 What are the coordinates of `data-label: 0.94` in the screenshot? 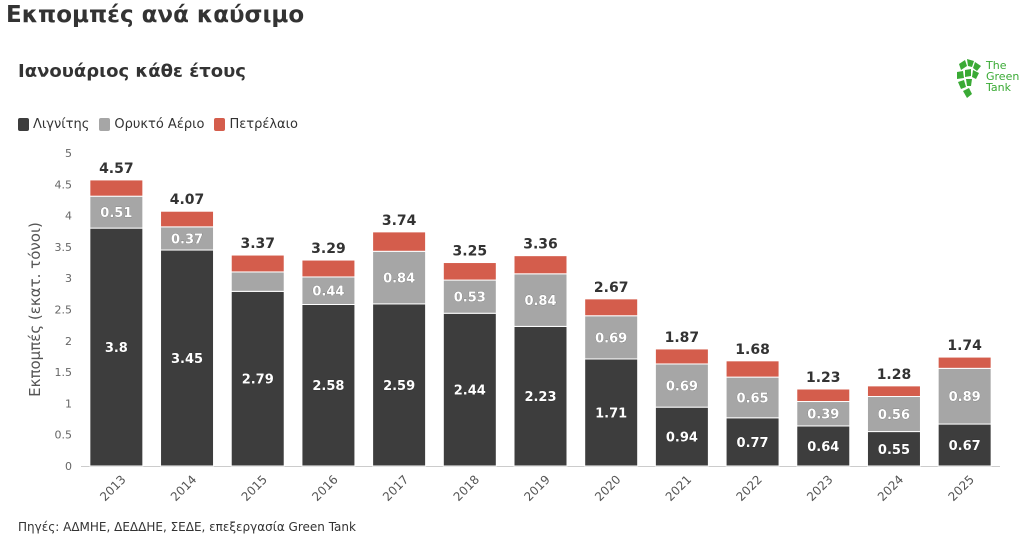 It's located at (682, 438).